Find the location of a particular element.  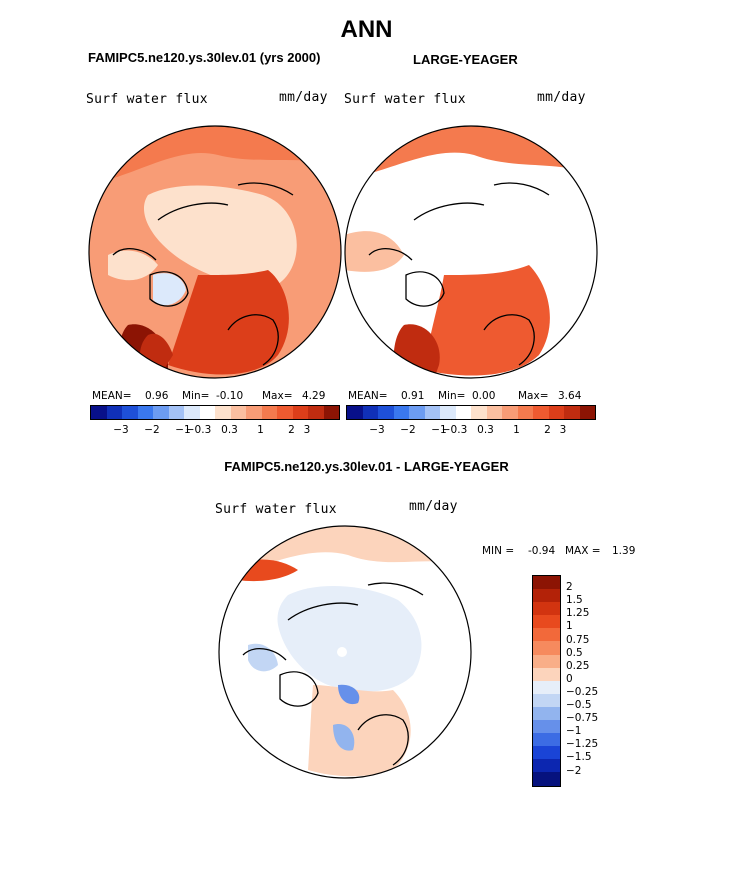

colorbar-level-label: 0.75 is located at coordinates (578, 639).